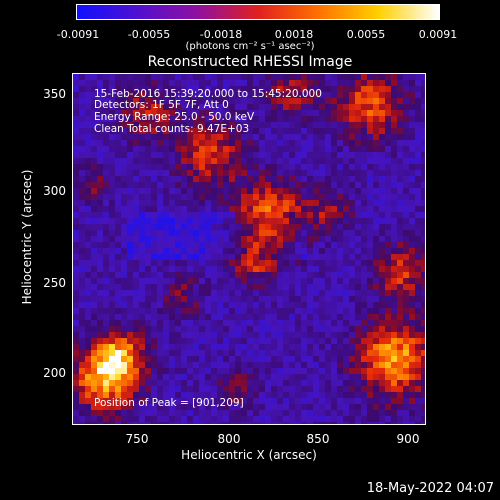 The width and height of the screenshot is (500, 500). What do you see at coordinates (408, 439) in the screenshot?
I see `x-tick-label: 900` at bounding box center [408, 439].